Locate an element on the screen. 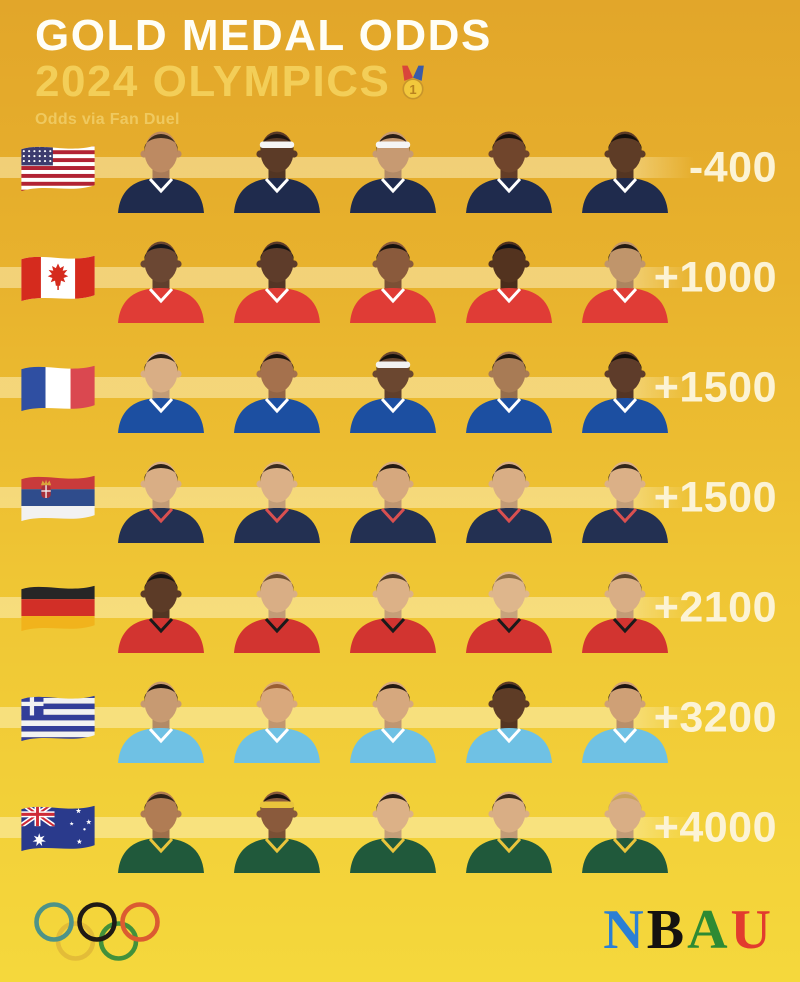 The height and width of the screenshot is (982, 800). brand-letter: N is located at coordinates (625, 930).